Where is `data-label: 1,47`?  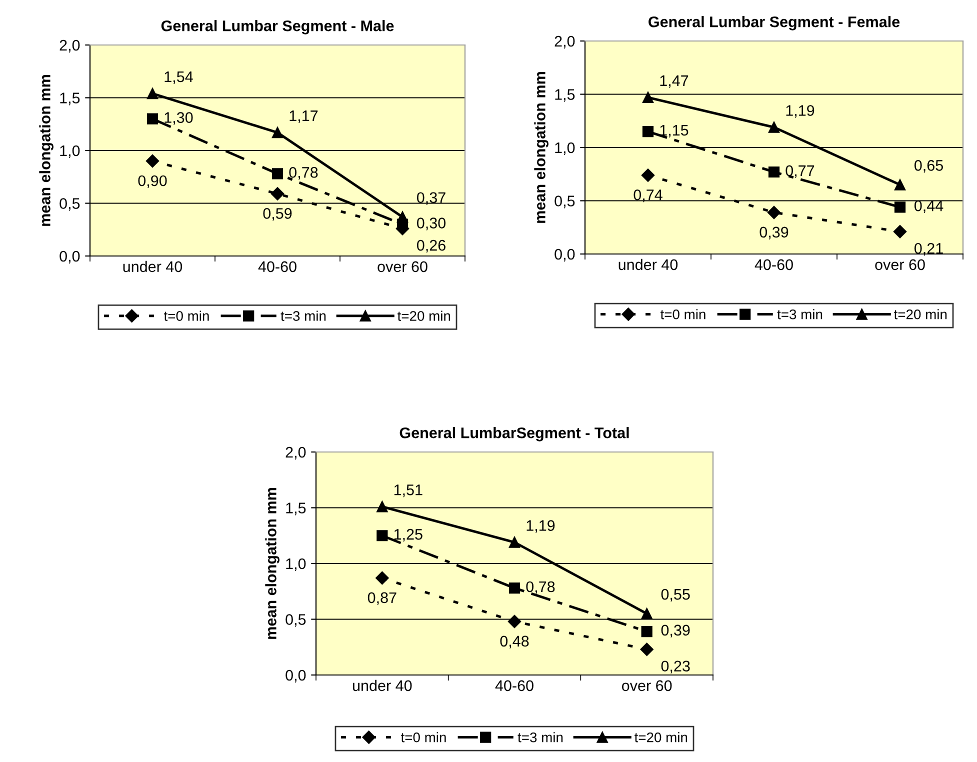
data-label: 1,47 is located at coordinates (674, 81).